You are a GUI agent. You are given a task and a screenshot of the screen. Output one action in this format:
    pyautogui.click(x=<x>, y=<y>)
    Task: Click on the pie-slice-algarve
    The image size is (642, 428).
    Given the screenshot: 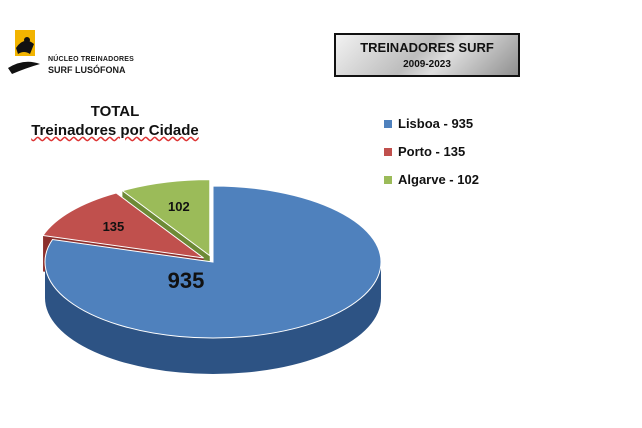 What is the action you would take?
    pyautogui.click(x=166, y=218)
    